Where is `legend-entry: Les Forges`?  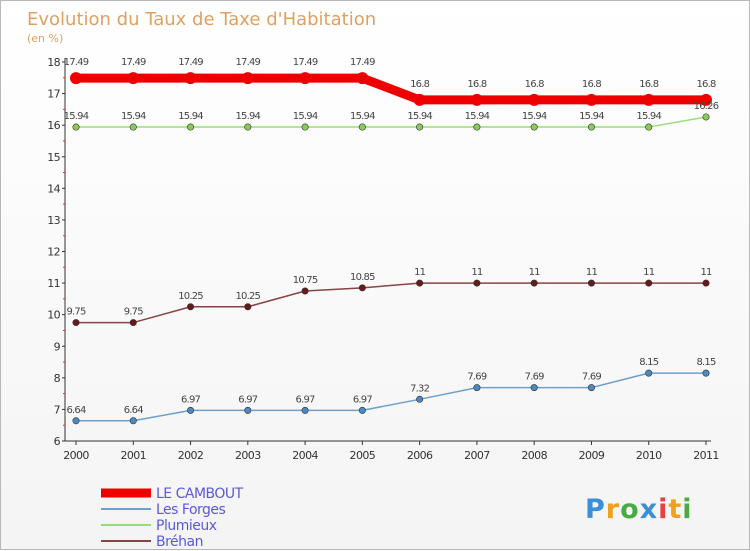 legend-entry: Les Forges is located at coordinates (191, 510).